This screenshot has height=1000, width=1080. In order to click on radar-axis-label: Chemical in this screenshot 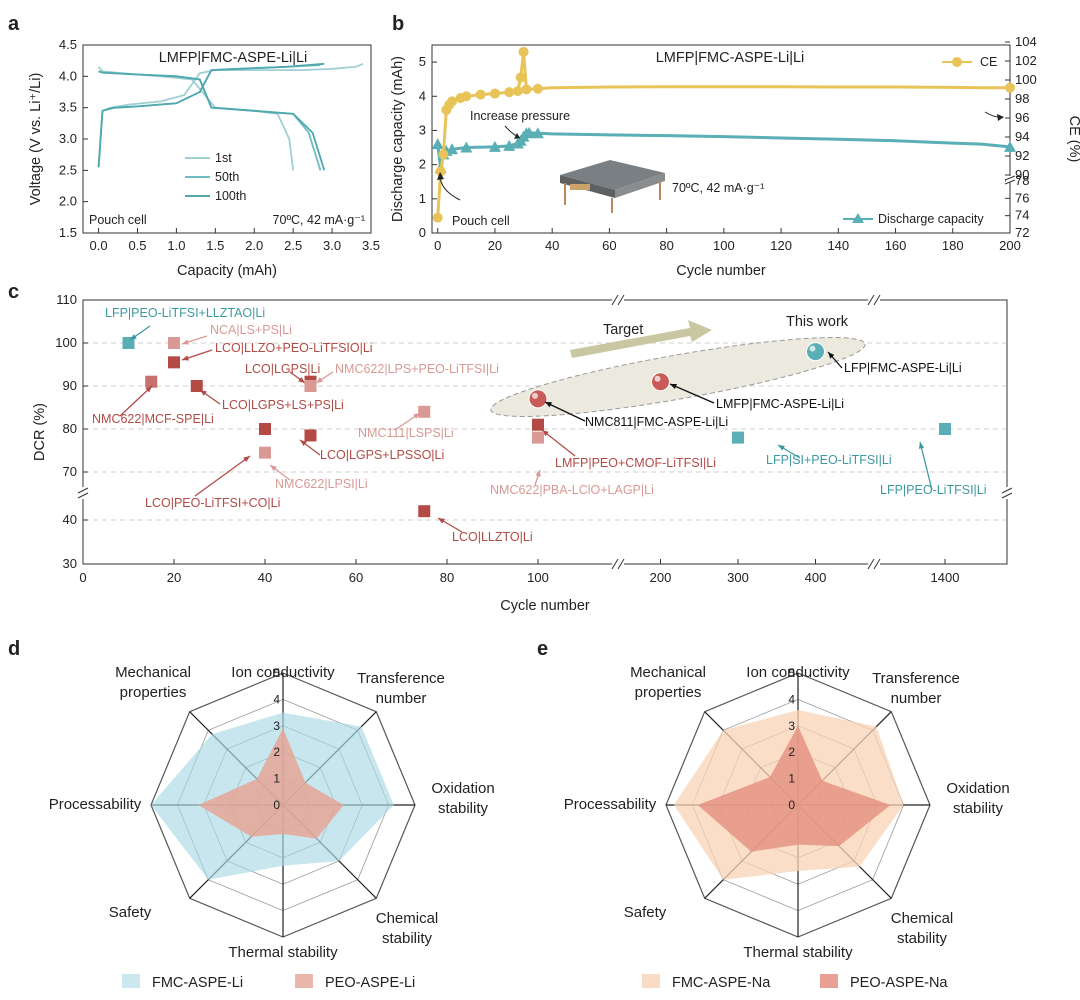, I will do `click(922, 918)`.